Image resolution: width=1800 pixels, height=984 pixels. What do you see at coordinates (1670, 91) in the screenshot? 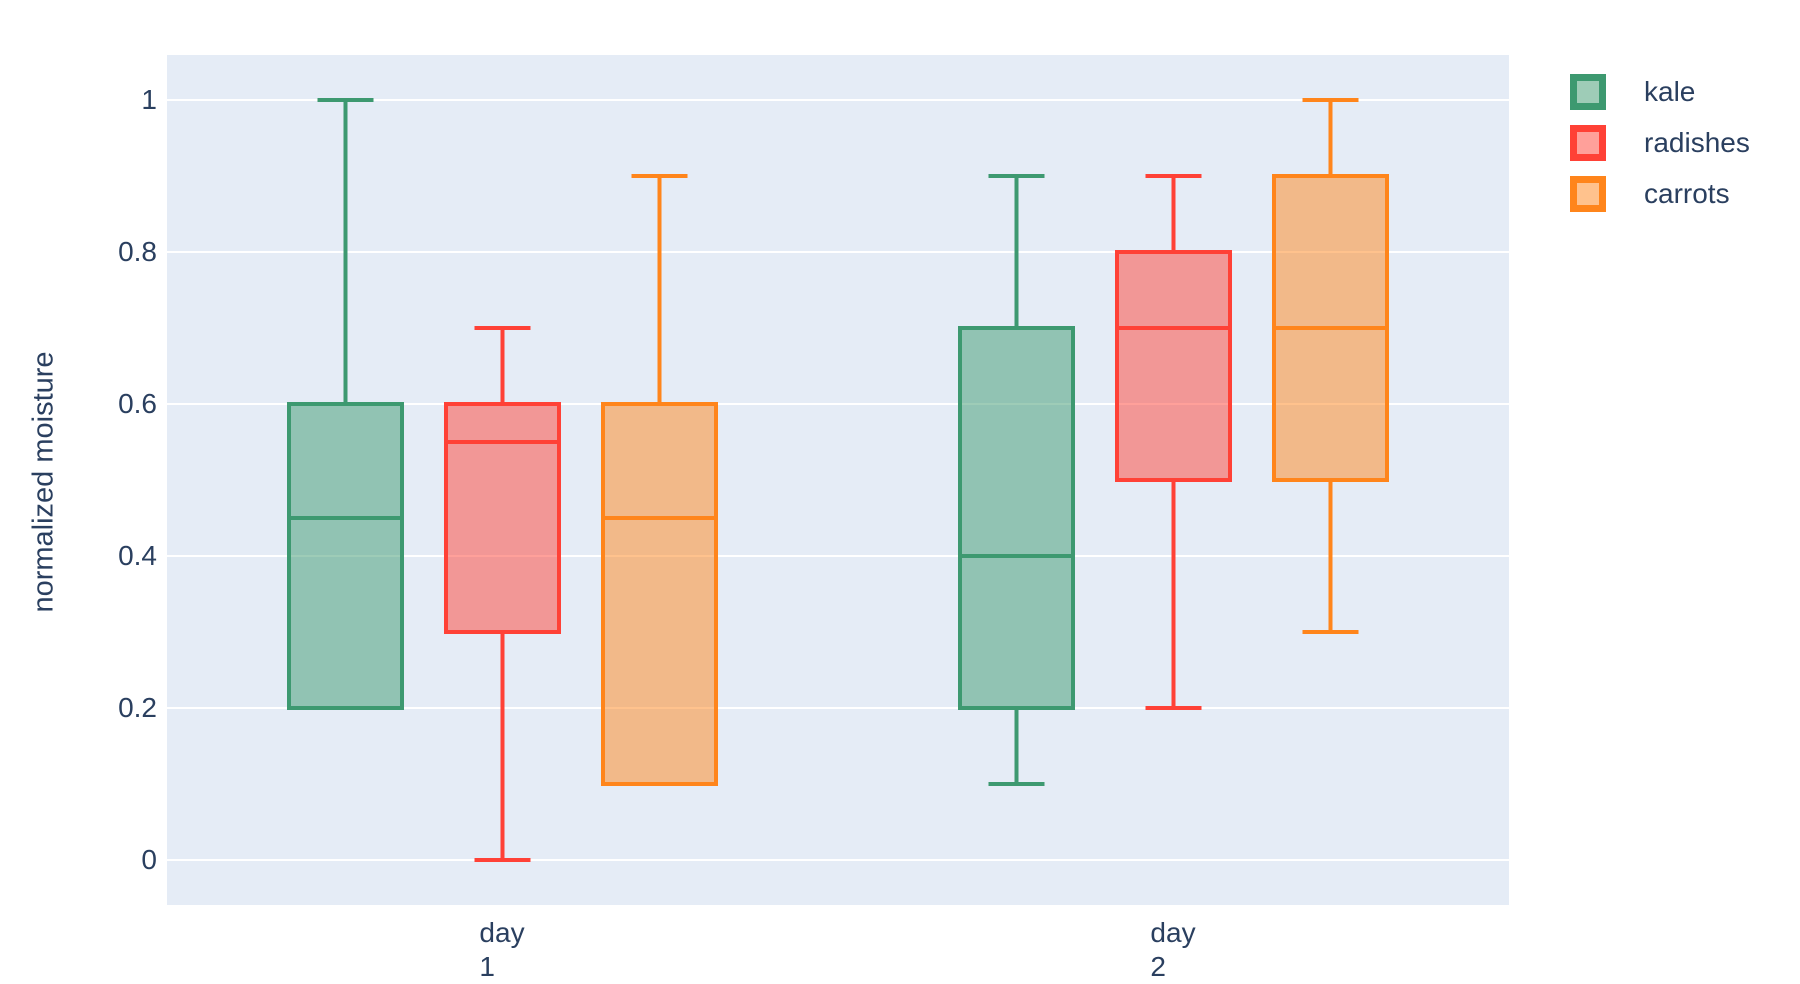
I see `legend-label-kale: kale` at bounding box center [1670, 91].